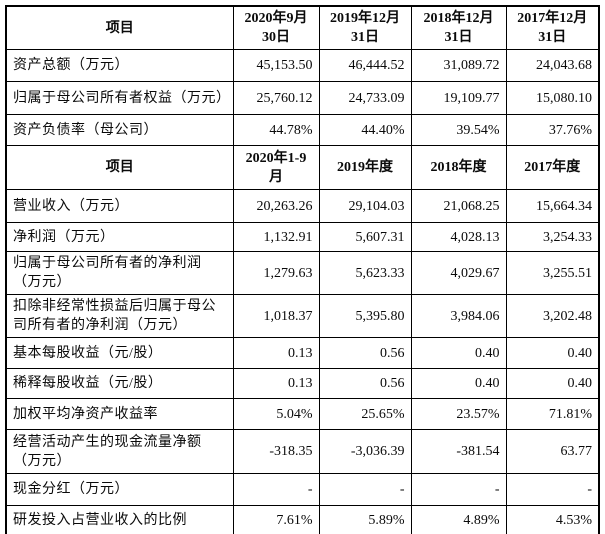 The image size is (605, 534). I want to click on row-label: 现金分红（万元）, so click(119, 489).